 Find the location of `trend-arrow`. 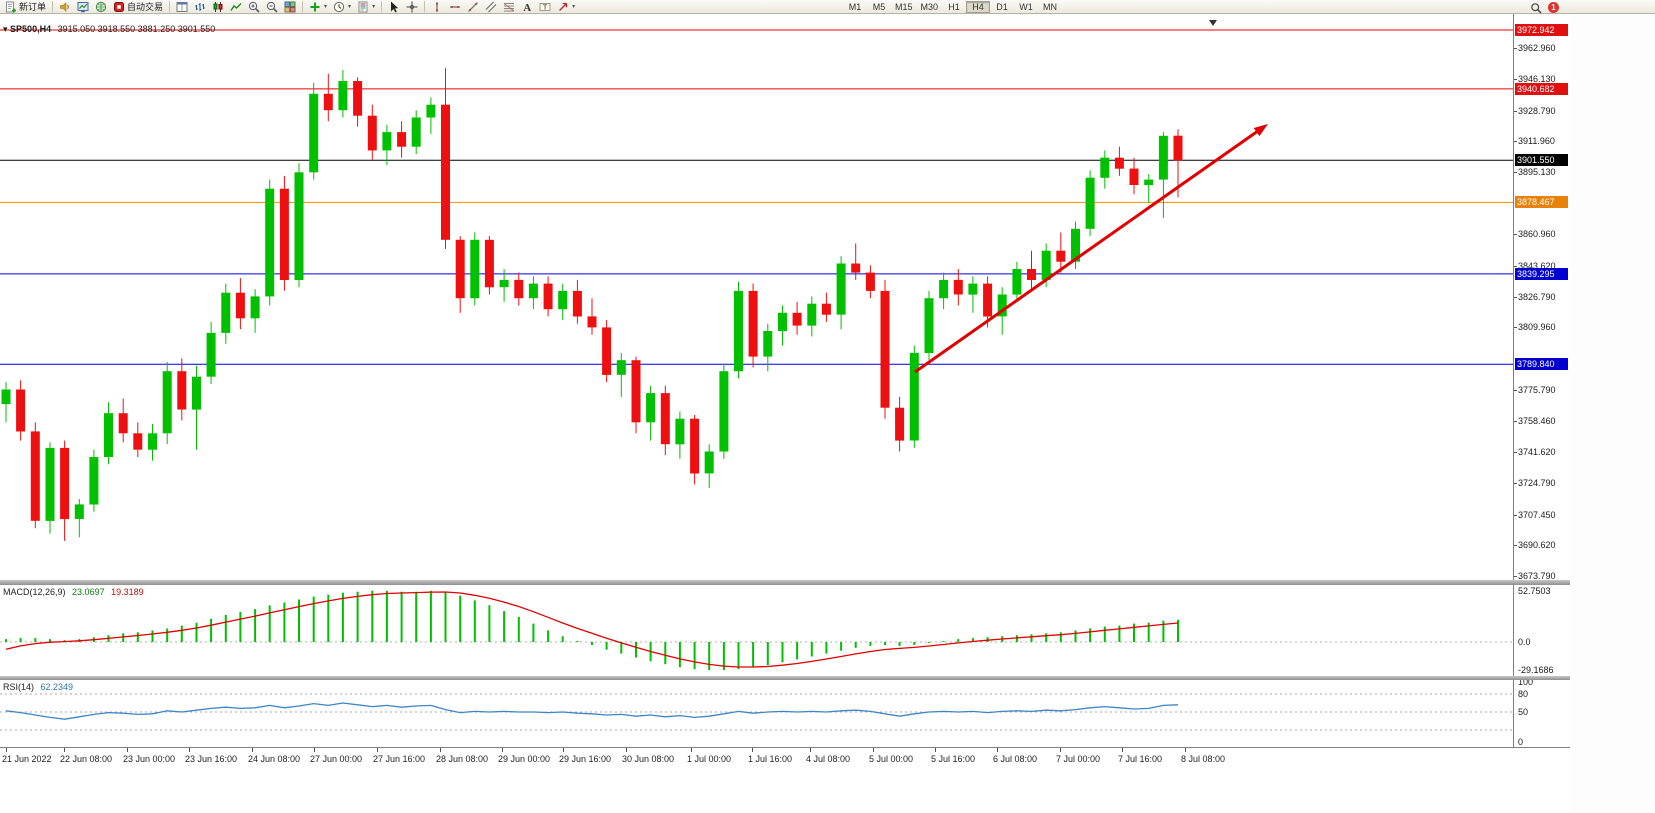

trend-arrow is located at coordinates (1091, 249).